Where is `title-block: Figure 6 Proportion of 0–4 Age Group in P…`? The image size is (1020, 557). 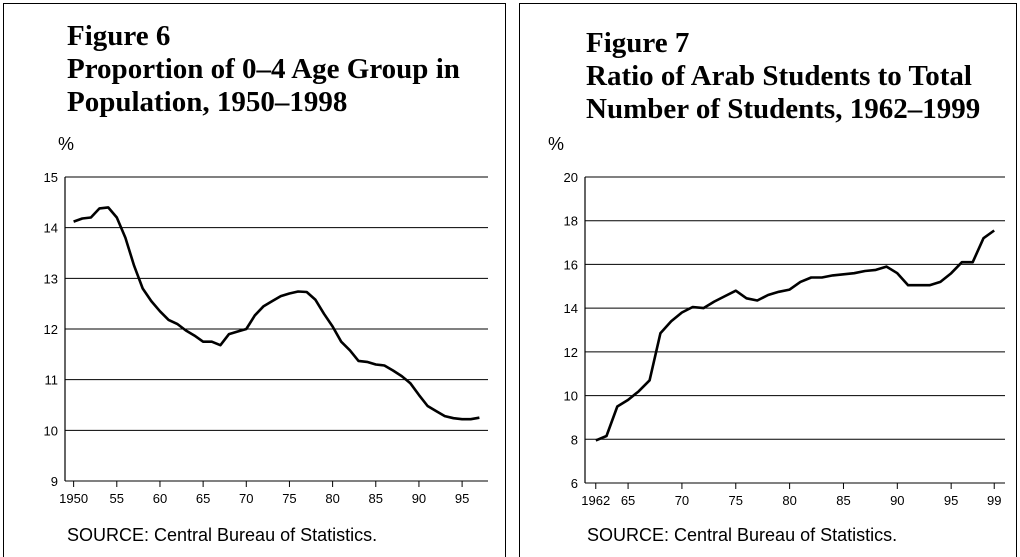 title-block: Figure 6 Proportion of 0–4 Age Group in P… is located at coordinates (282, 69).